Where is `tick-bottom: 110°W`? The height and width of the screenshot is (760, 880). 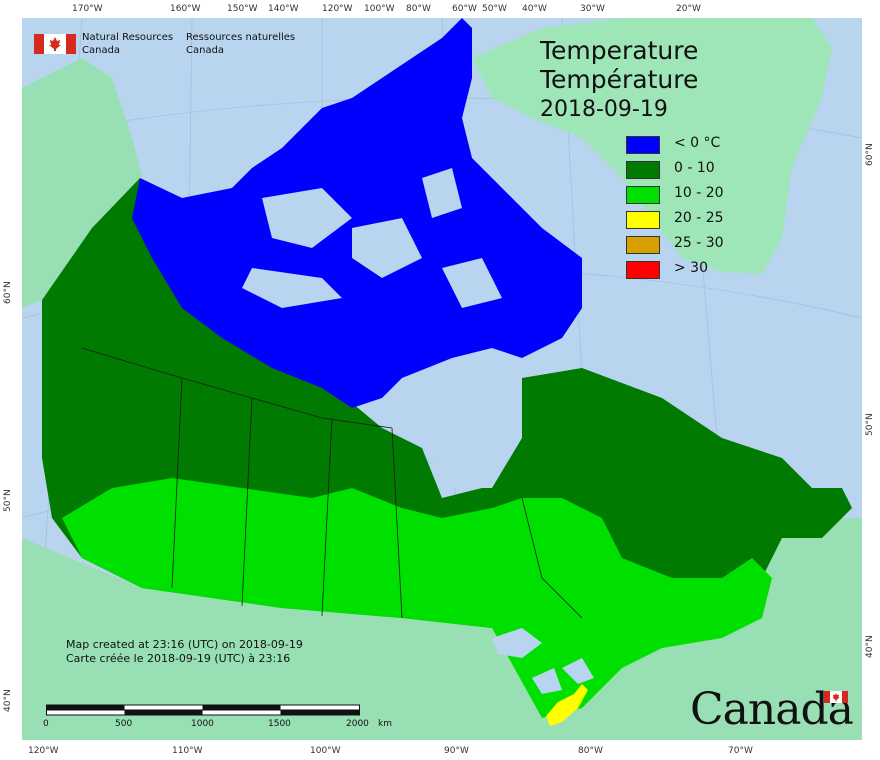 tick-bottom: 110°W is located at coordinates (187, 751).